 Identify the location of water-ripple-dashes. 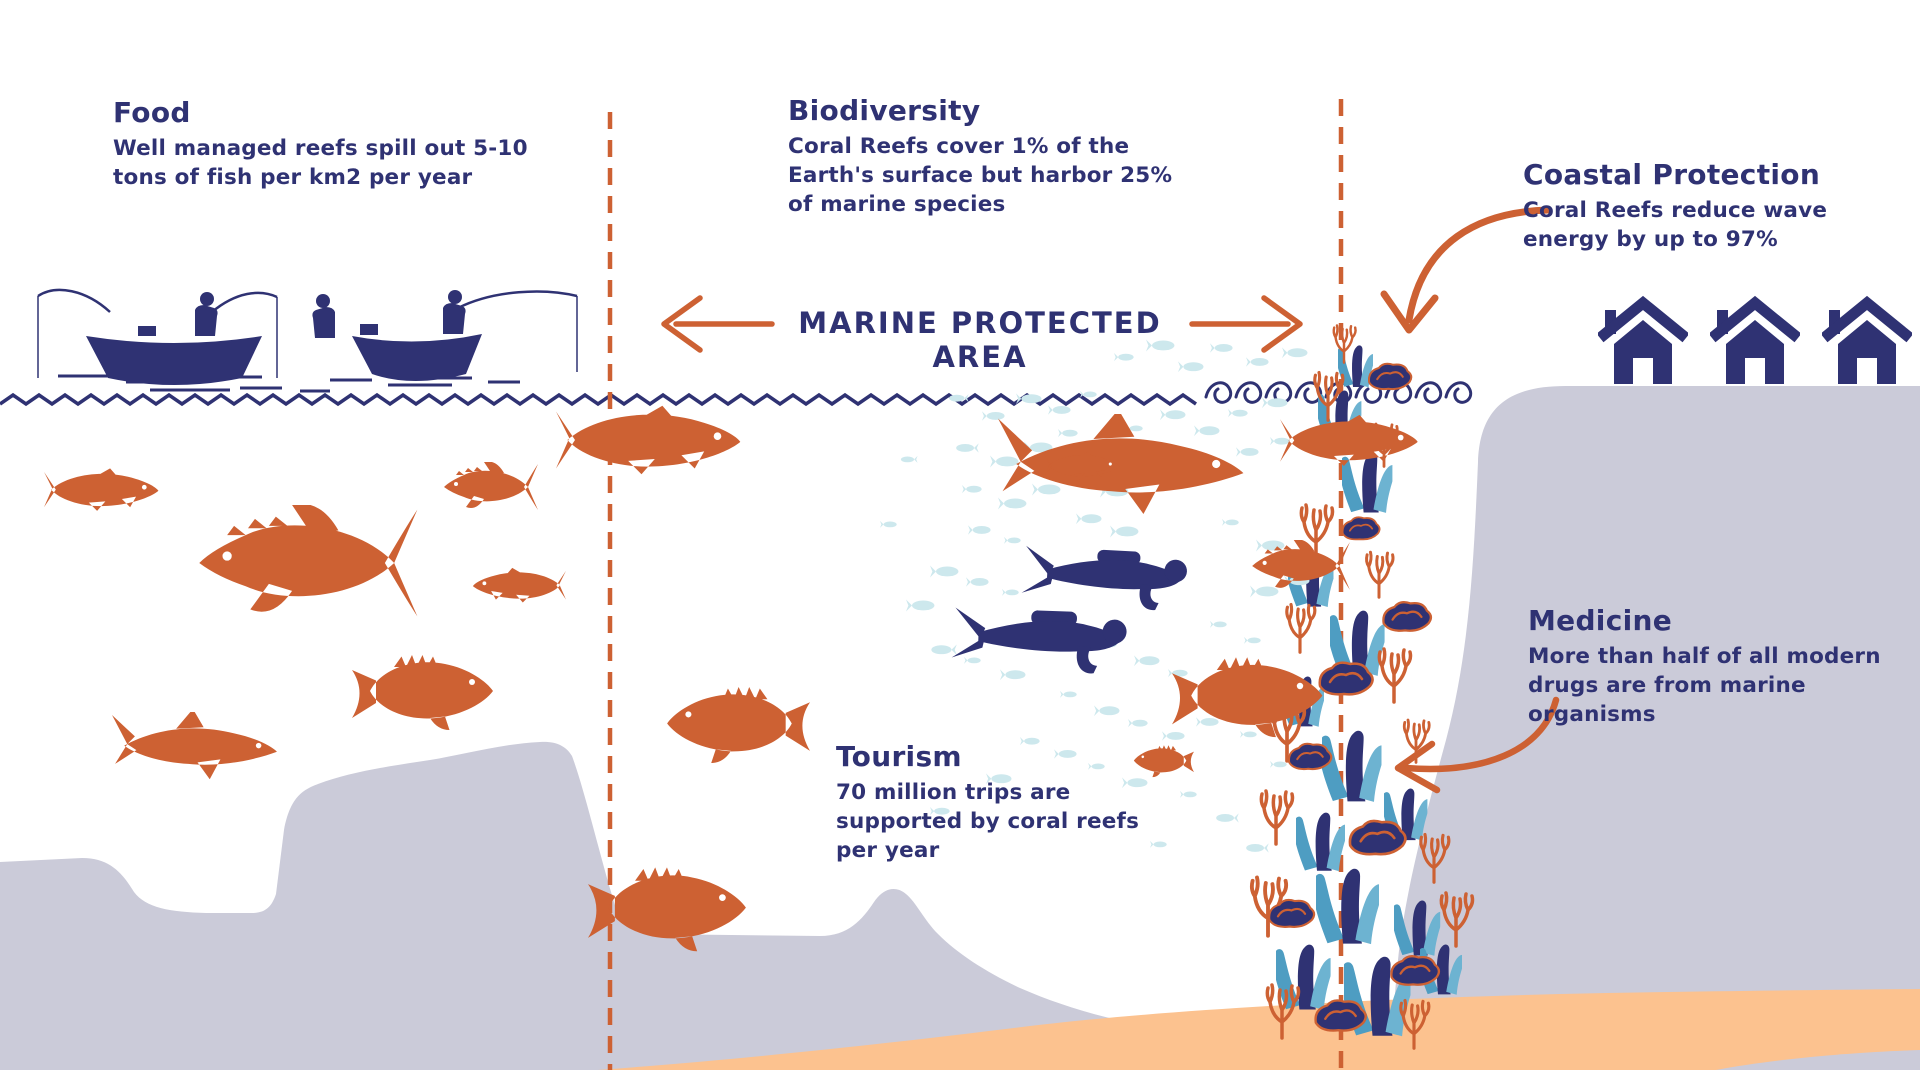
(289, 383).